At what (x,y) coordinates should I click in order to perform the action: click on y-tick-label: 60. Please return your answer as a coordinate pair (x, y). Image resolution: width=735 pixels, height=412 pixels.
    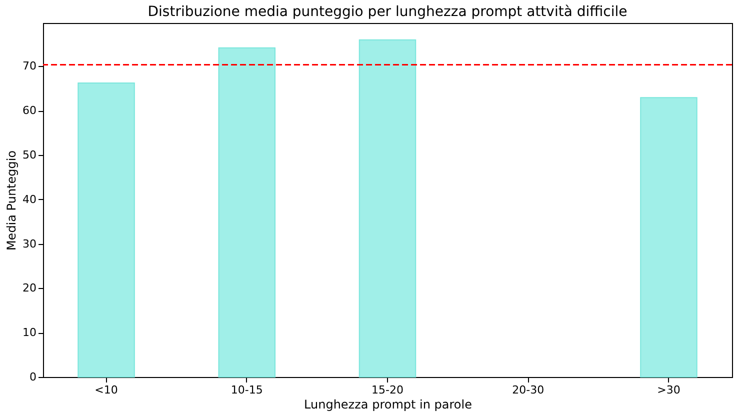
    Looking at the image, I should click on (29, 110).